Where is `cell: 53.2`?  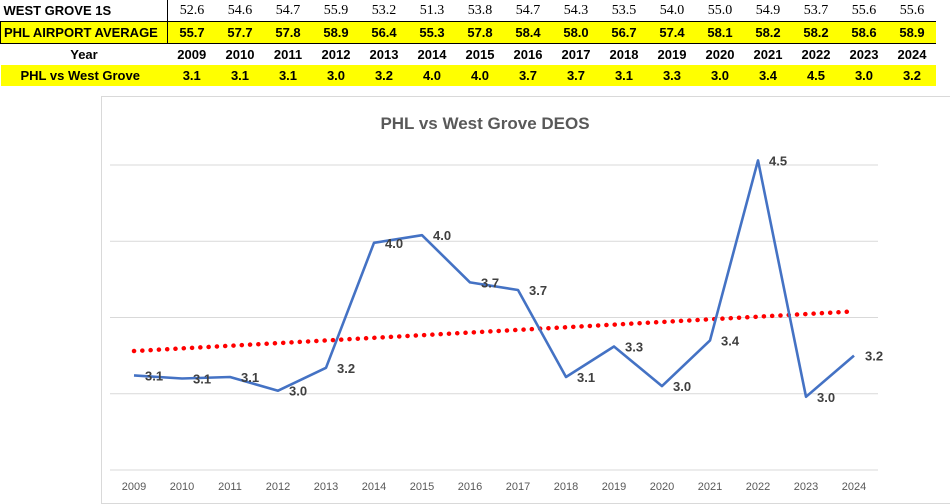 cell: 53.2 is located at coordinates (384, 11).